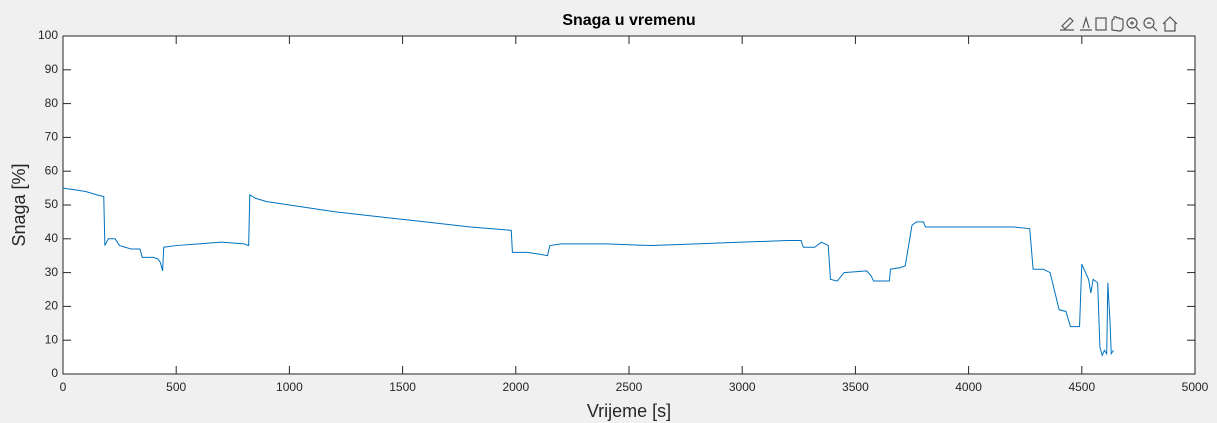 This screenshot has height=423, width=1217. What do you see at coordinates (1101, 24) in the screenshot?
I see `legend-icon` at bounding box center [1101, 24].